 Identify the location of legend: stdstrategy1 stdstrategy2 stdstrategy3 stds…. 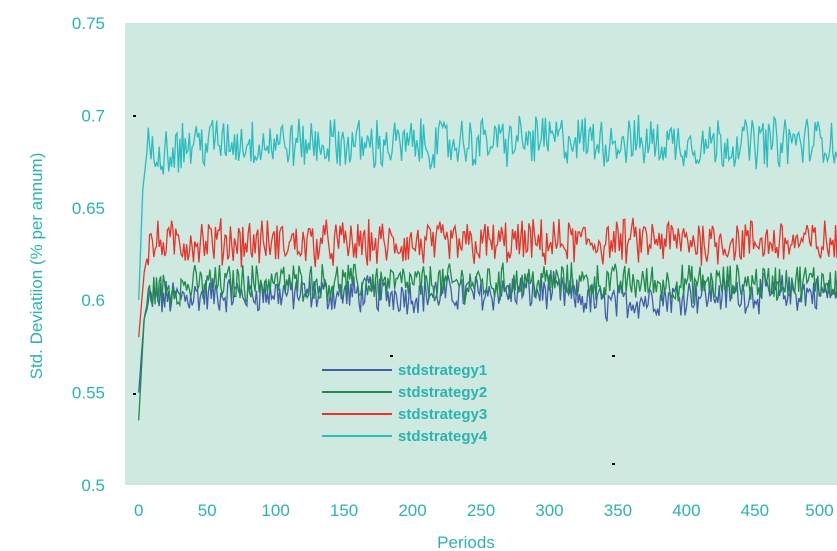
(405, 403).